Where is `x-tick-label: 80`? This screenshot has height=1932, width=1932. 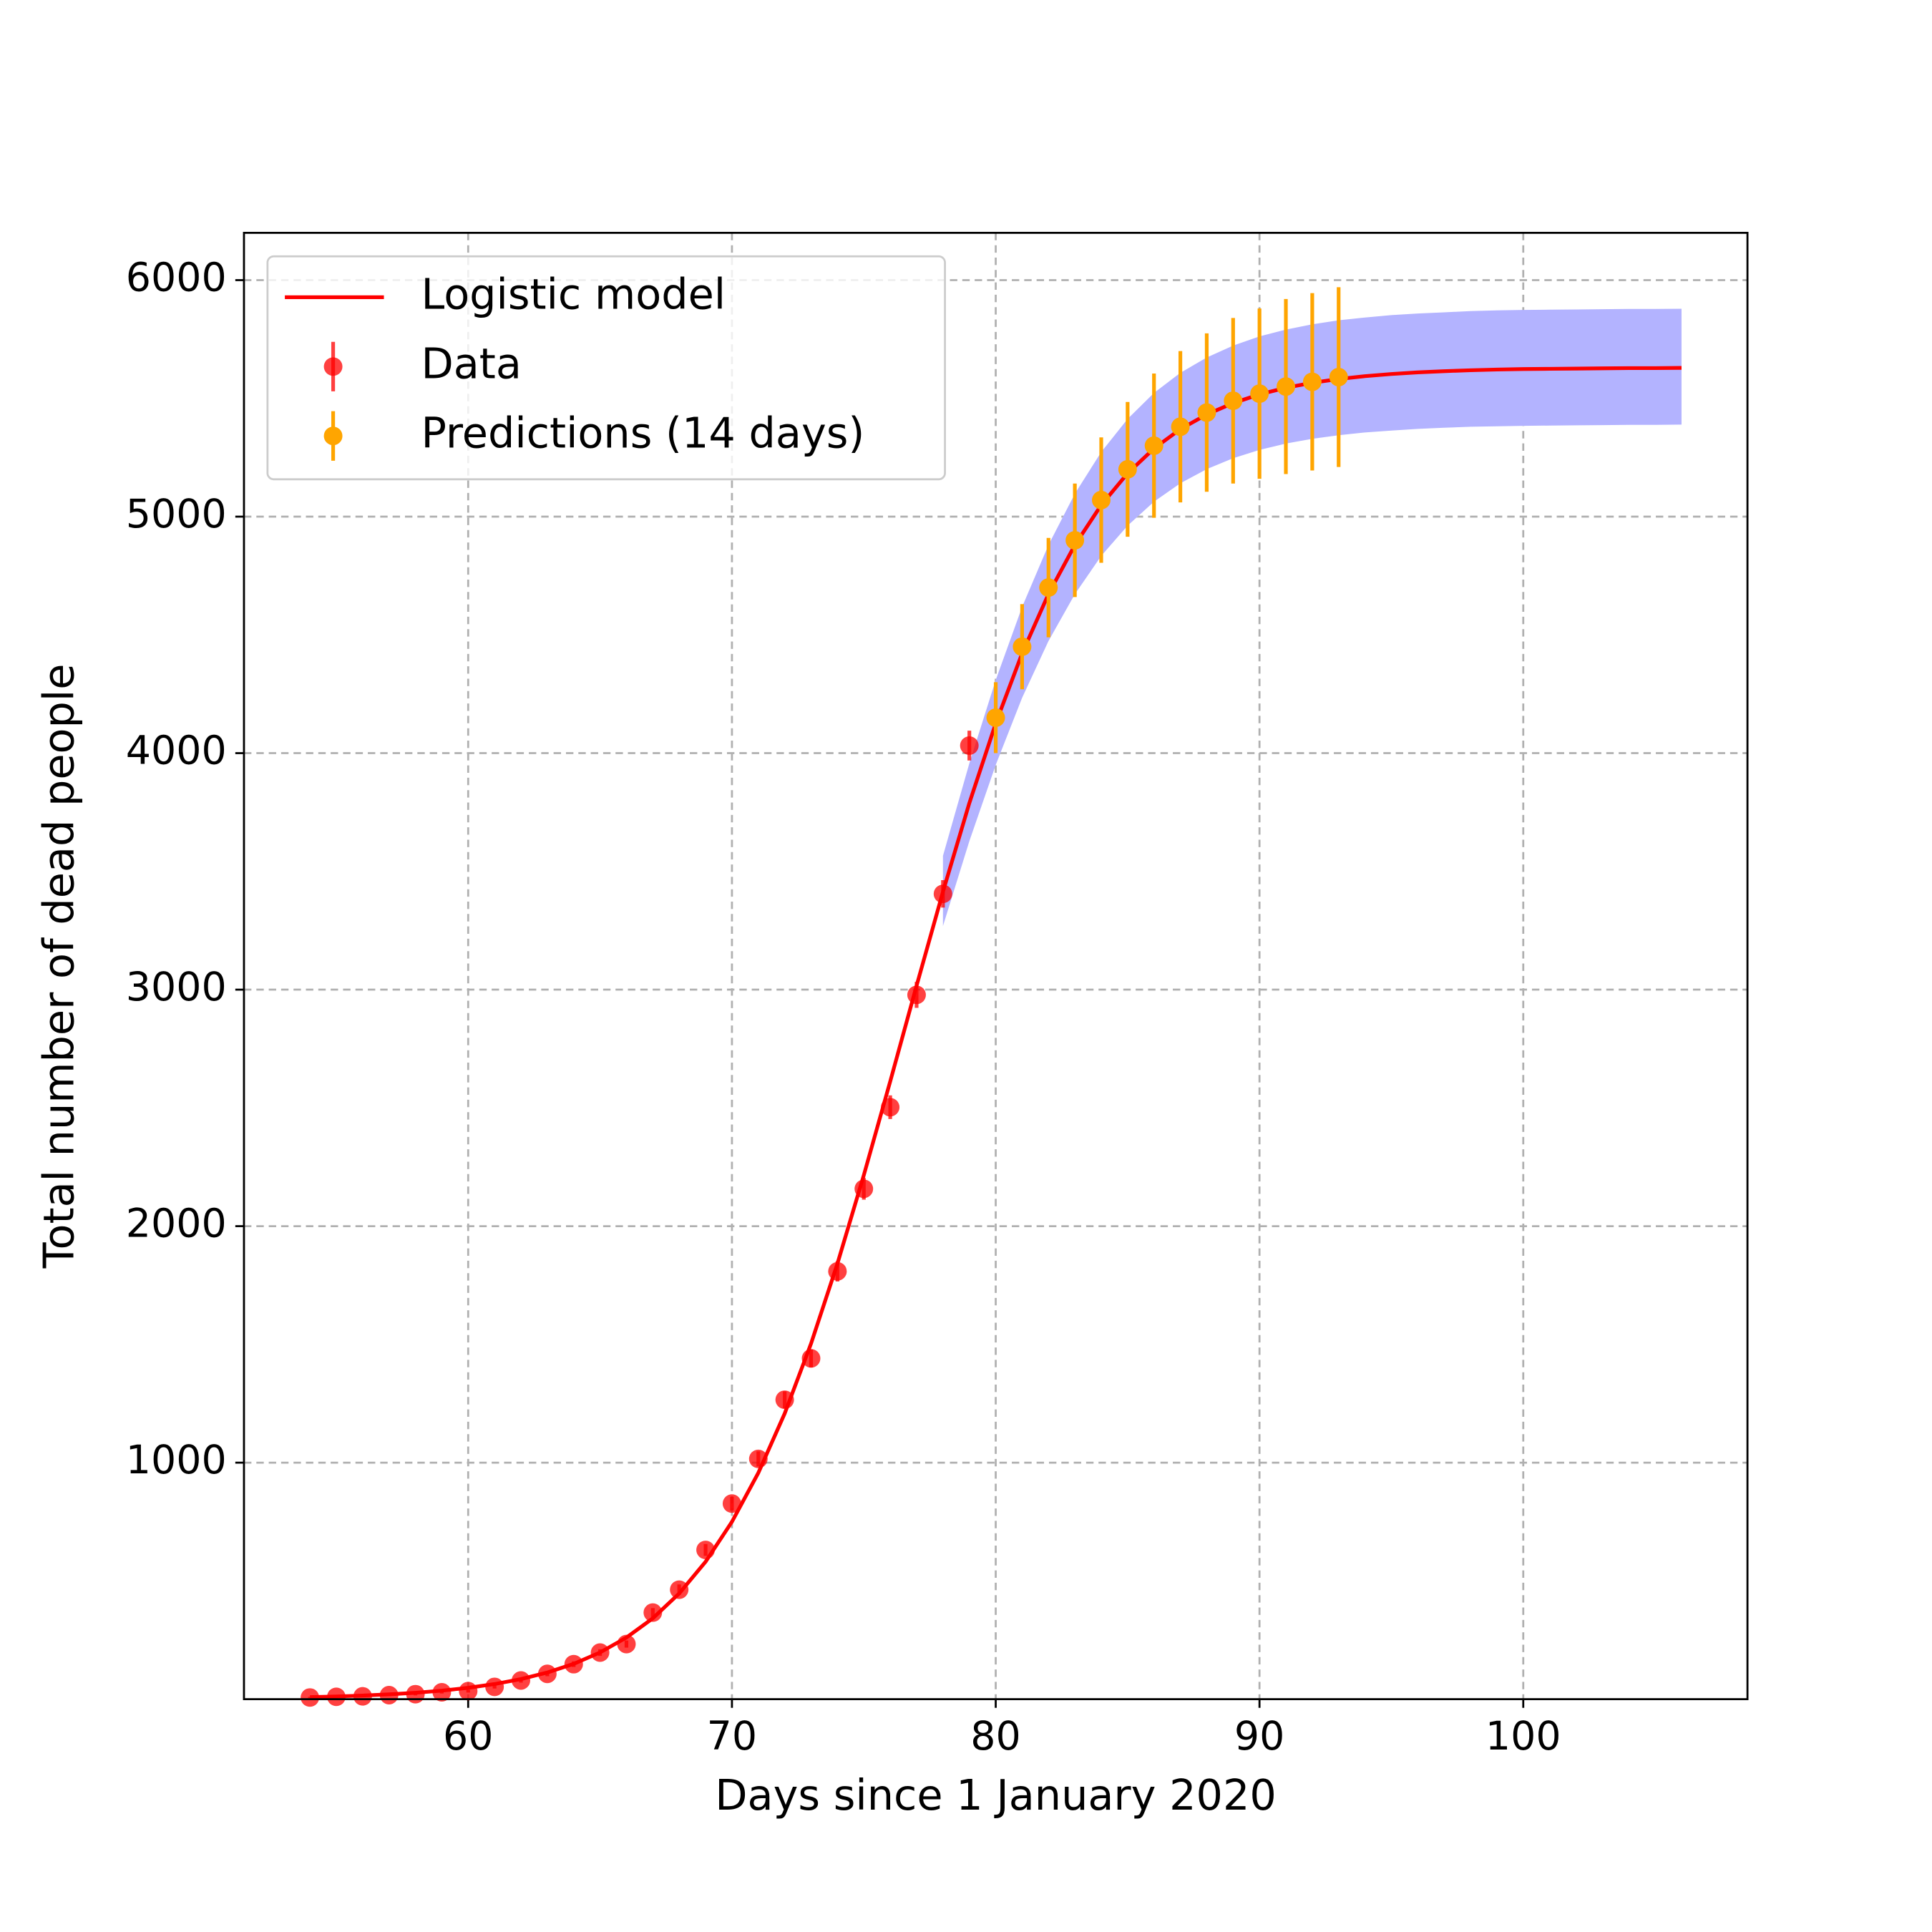
x-tick-label: 80 is located at coordinates (995, 1737).